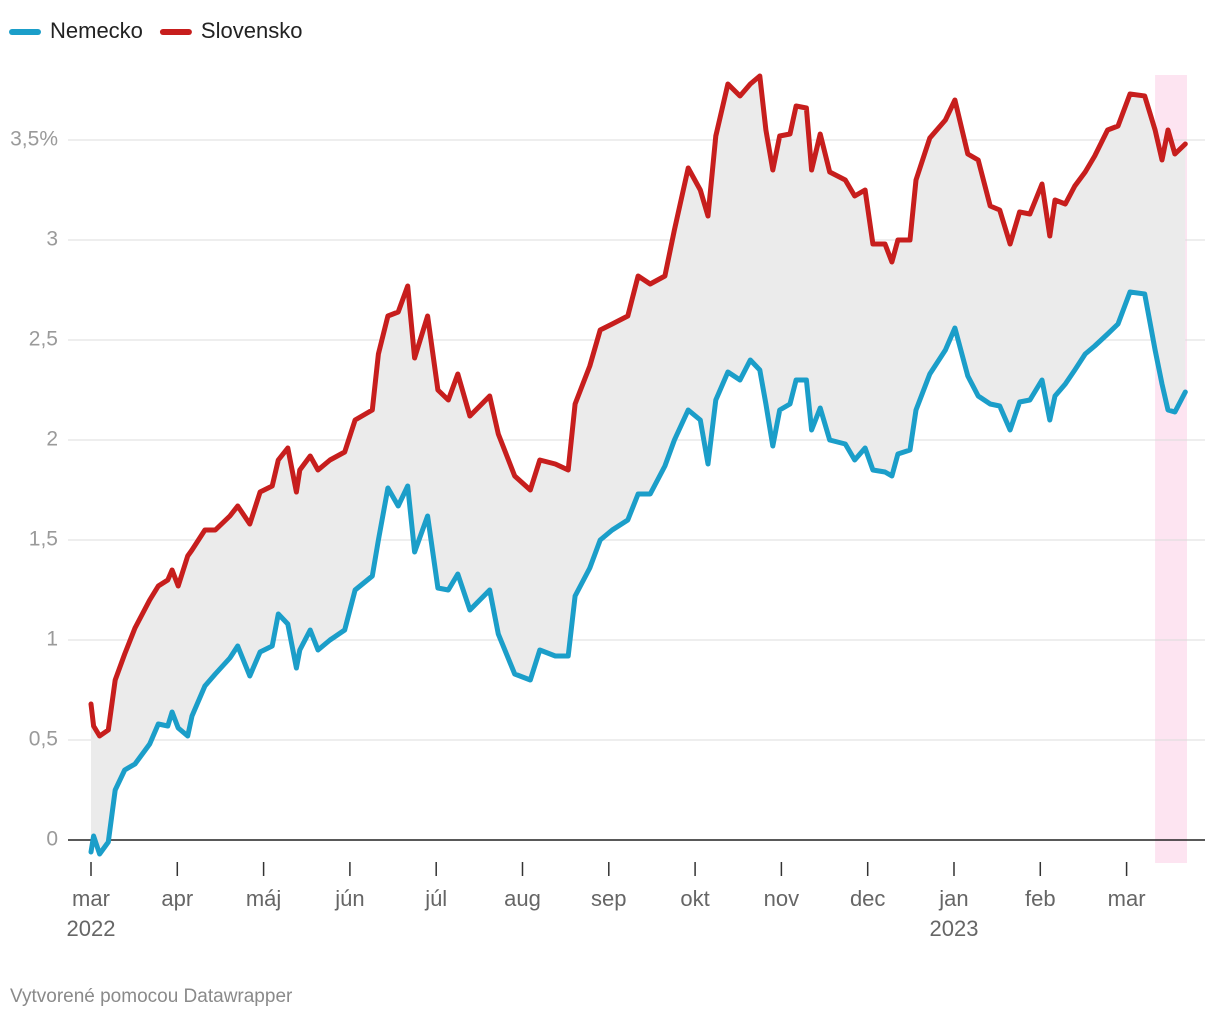 This screenshot has width=1220, height=1020. Describe the element at coordinates (177, 898) in the screenshot. I see `x-tick-label: apr` at that location.